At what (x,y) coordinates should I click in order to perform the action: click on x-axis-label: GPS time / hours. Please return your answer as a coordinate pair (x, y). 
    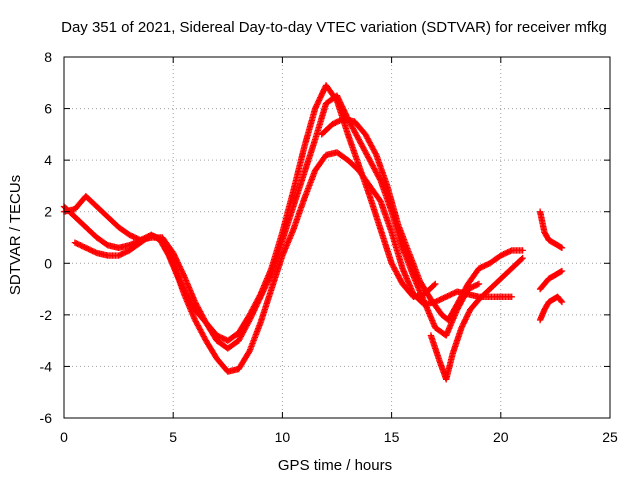
    Looking at the image, I should click on (335, 465).